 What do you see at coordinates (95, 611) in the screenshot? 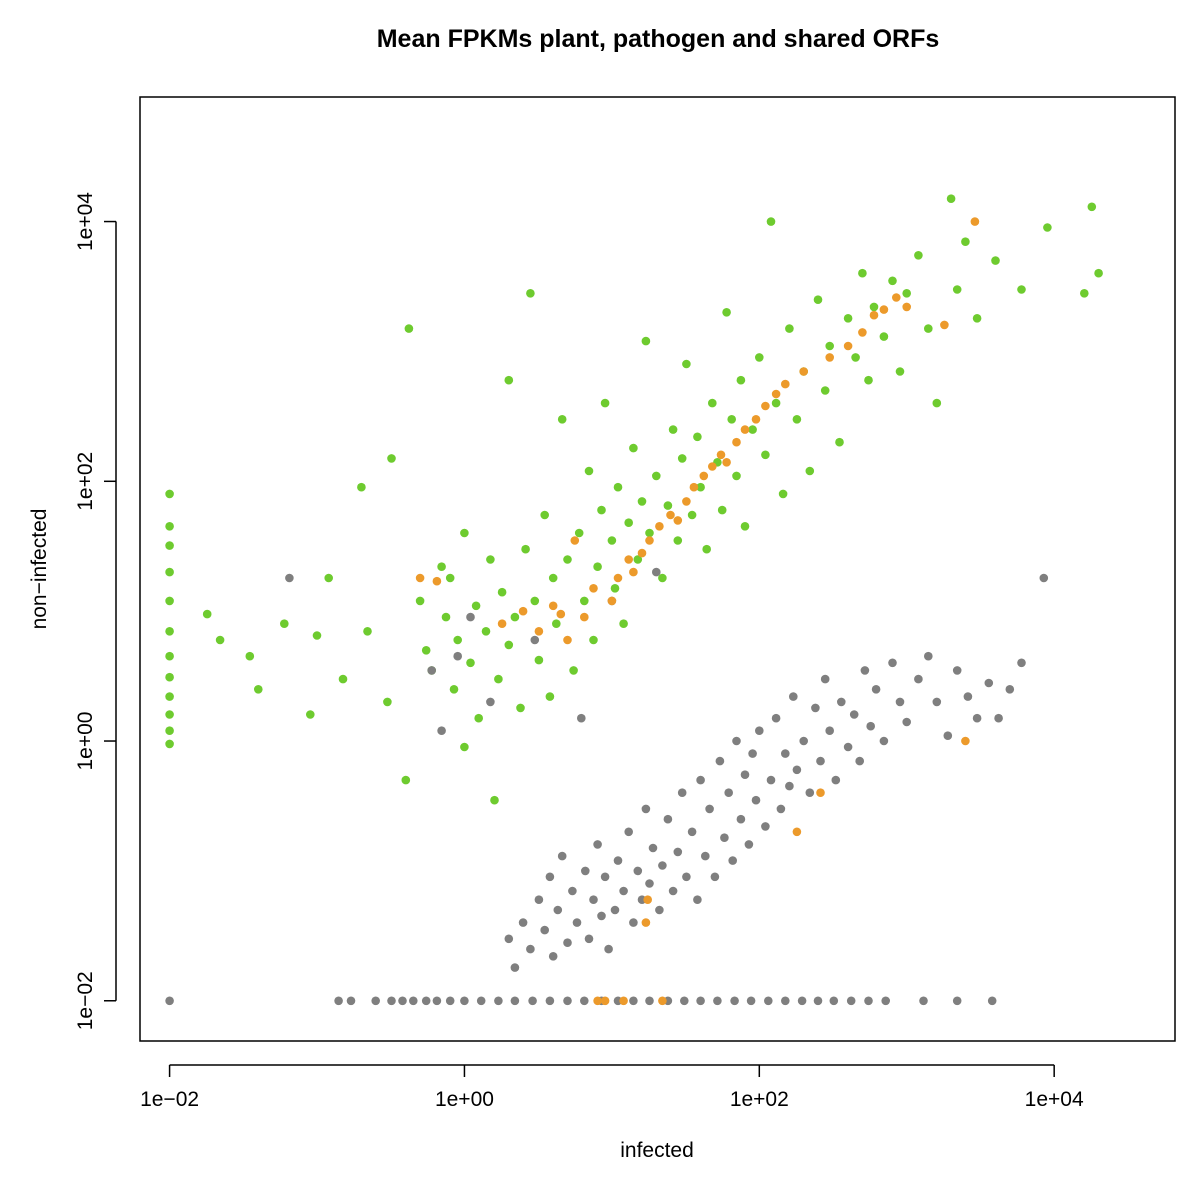
I see `y-axis: 1e−02 1e+00 1e+02 1e+04` at bounding box center [95, 611].